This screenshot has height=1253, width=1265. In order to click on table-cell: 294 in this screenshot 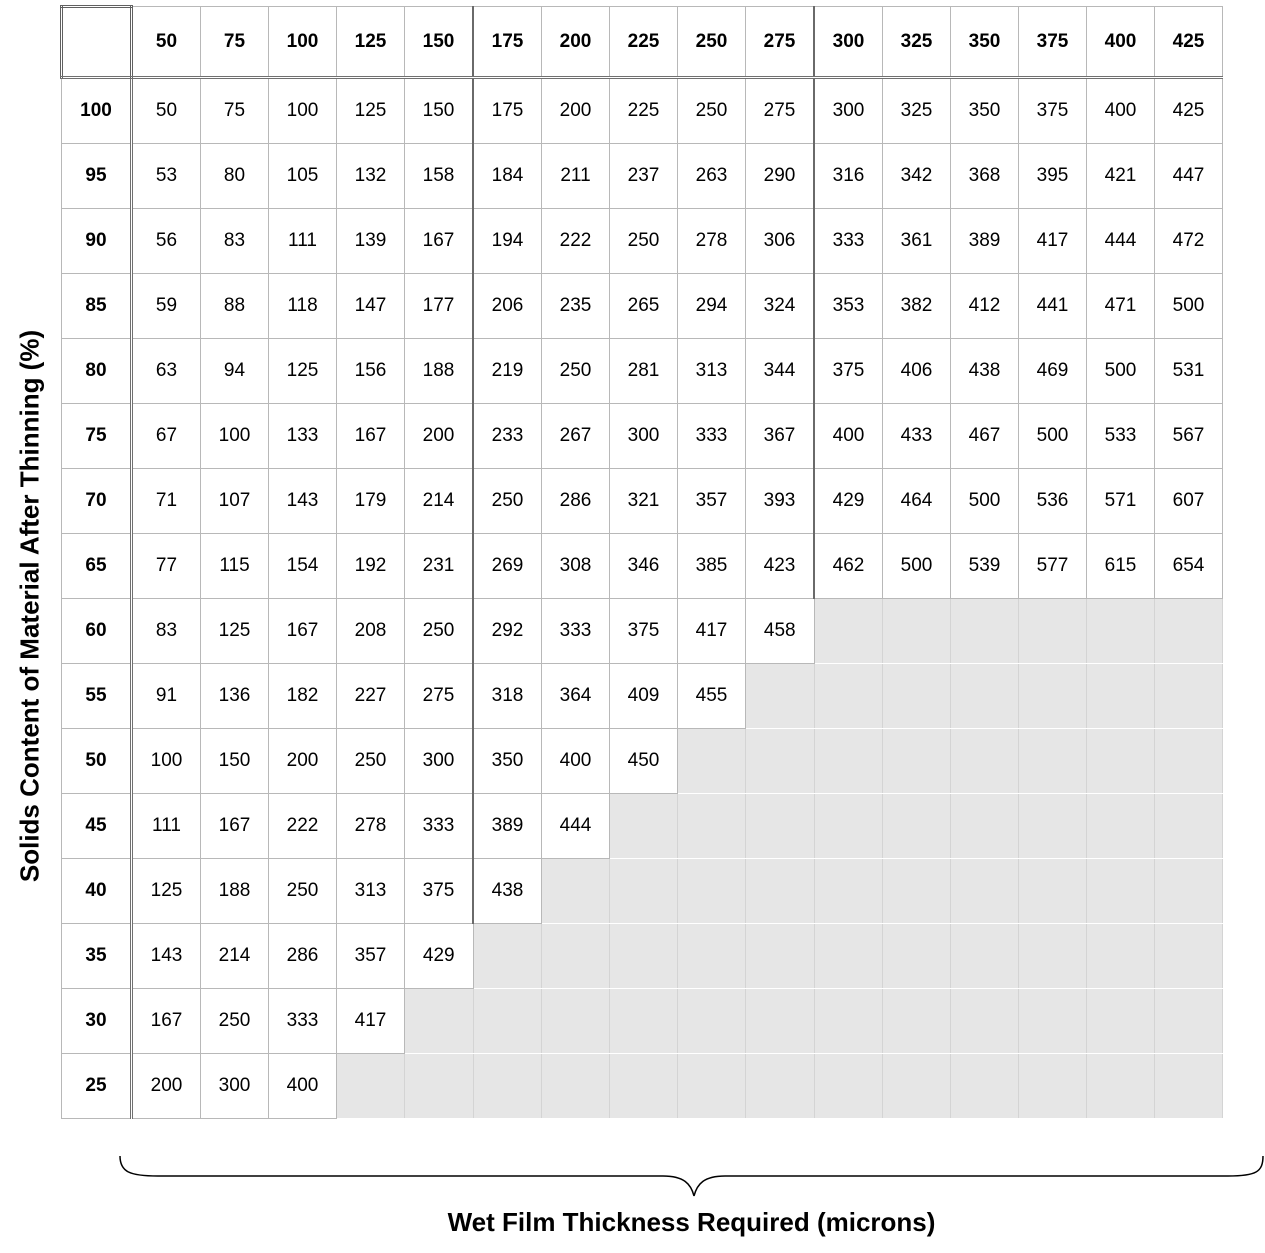, I will do `click(711, 306)`.